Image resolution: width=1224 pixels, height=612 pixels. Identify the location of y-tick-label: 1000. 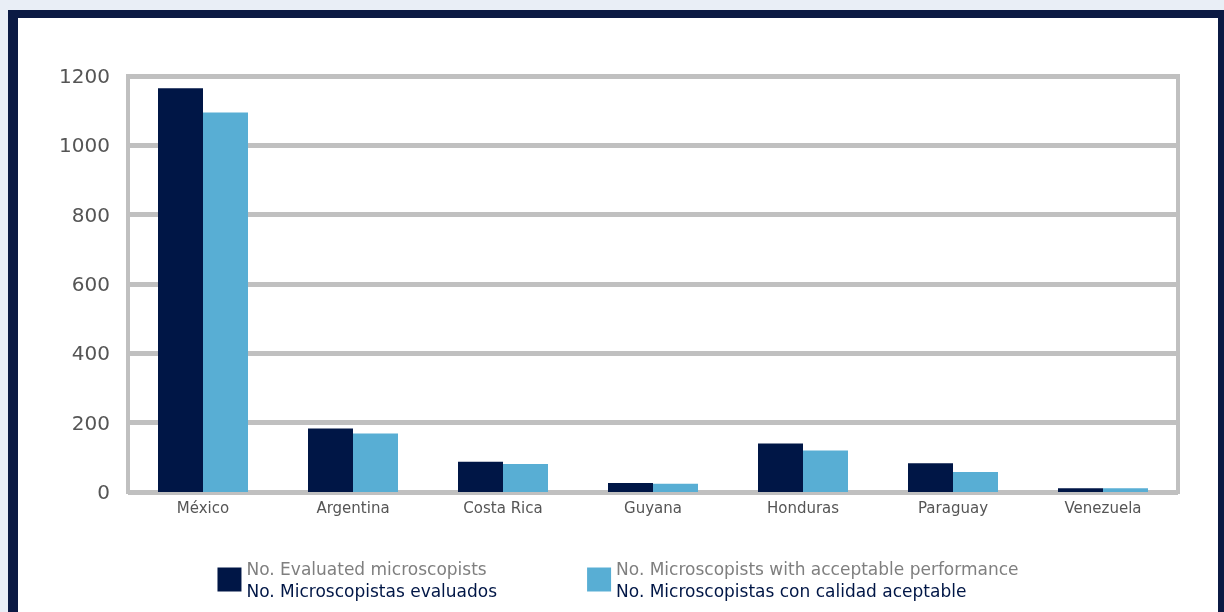
(84, 145).